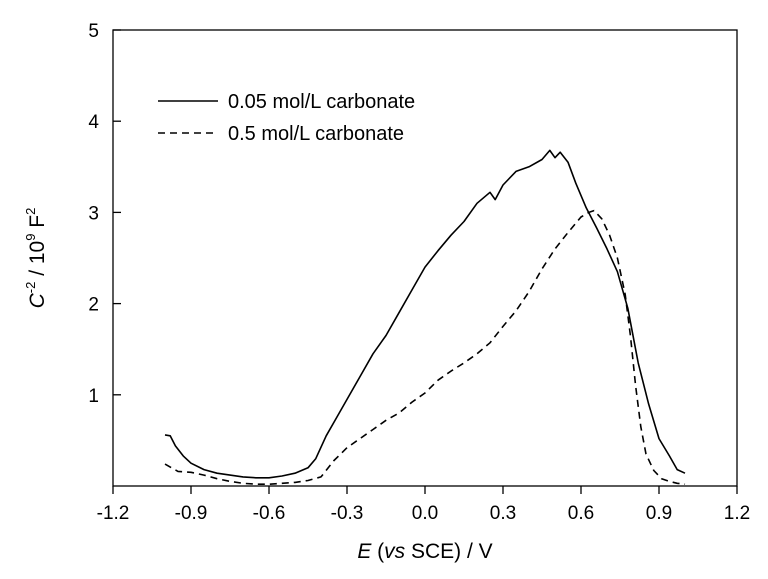  Describe the element at coordinates (269, 513) in the screenshot. I see `x-tick-label: -0.6` at that location.